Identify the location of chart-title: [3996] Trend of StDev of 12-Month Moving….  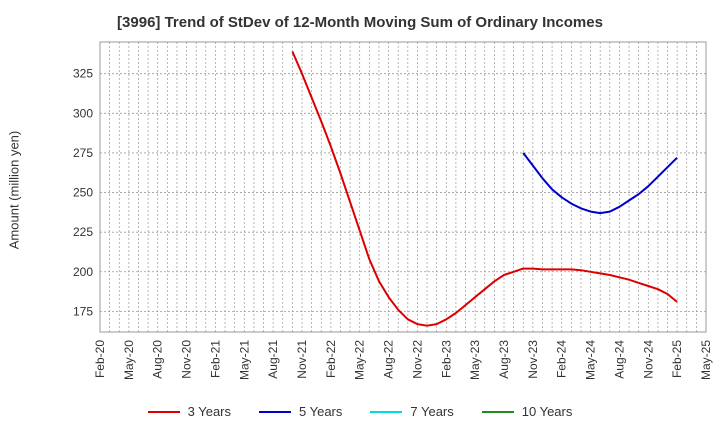
(360, 22).